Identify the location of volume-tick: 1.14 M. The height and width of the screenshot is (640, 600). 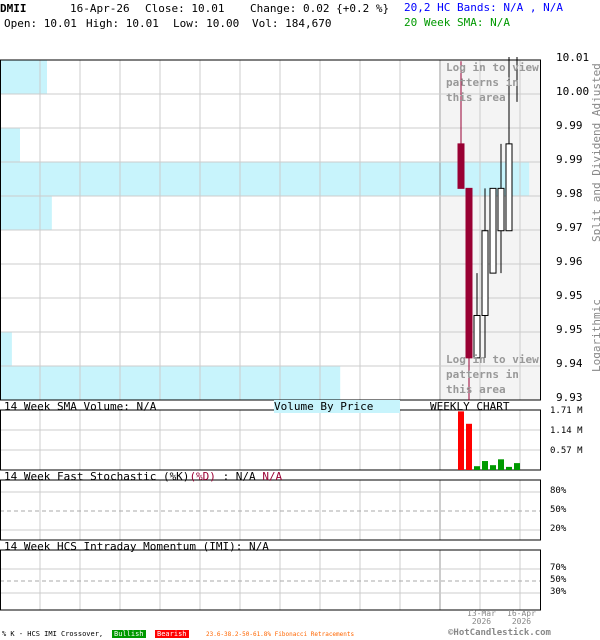
(566, 431).